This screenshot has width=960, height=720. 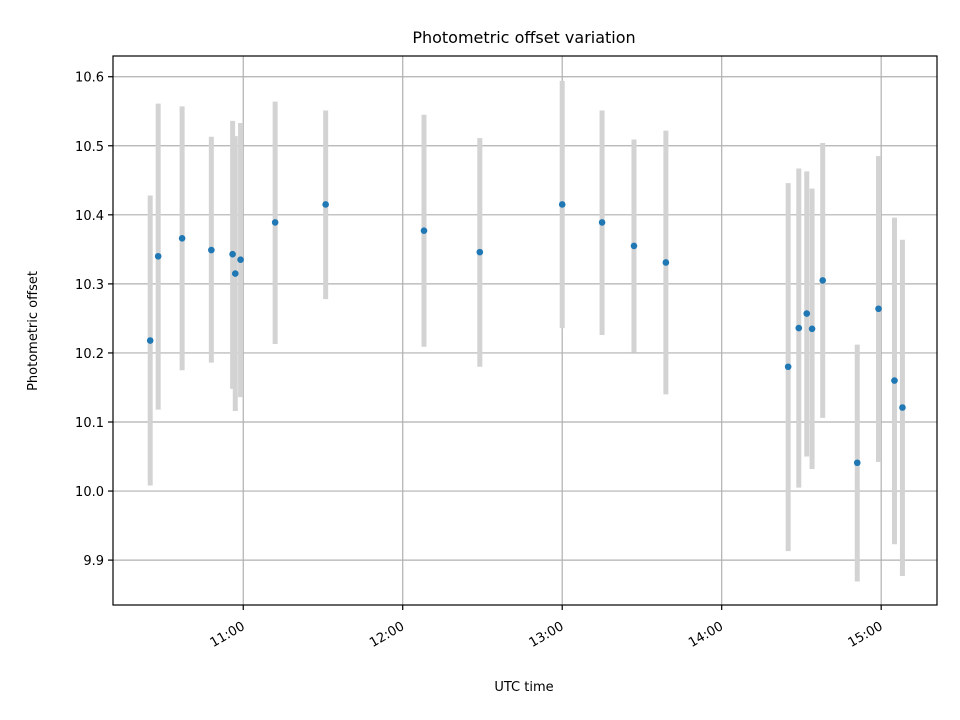 I want to click on y-tick-label: 10.3, so click(x=89, y=285).